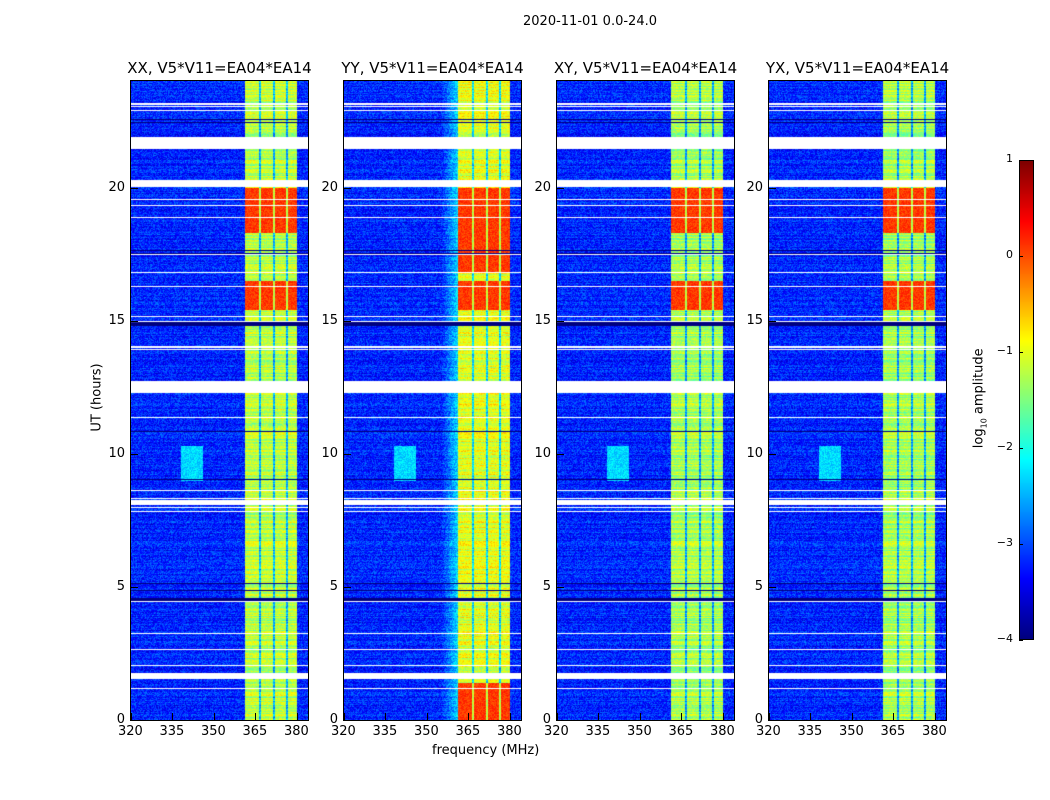  What do you see at coordinates (432, 68) in the screenshot?
I see `panel-title: YY, V5*V11=EA04*EA14` at bounding box center [432, 68].